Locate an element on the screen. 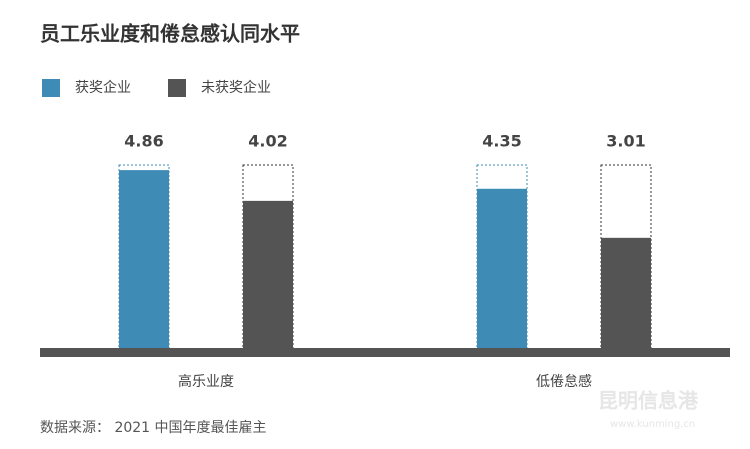 This screenshot has width=750, height=449. legend-label: 获奖企业 is located at coordinates (103, 87).